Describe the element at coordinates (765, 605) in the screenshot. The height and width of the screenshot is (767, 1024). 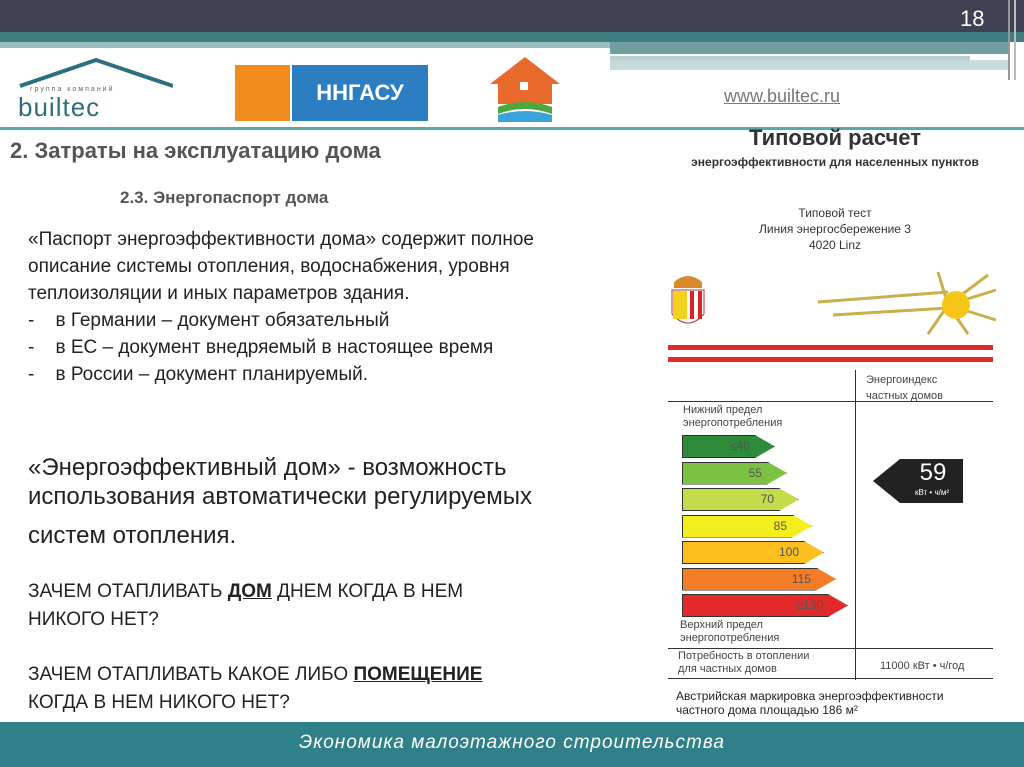
I see `energy-class-bar: ≥130` at that location.